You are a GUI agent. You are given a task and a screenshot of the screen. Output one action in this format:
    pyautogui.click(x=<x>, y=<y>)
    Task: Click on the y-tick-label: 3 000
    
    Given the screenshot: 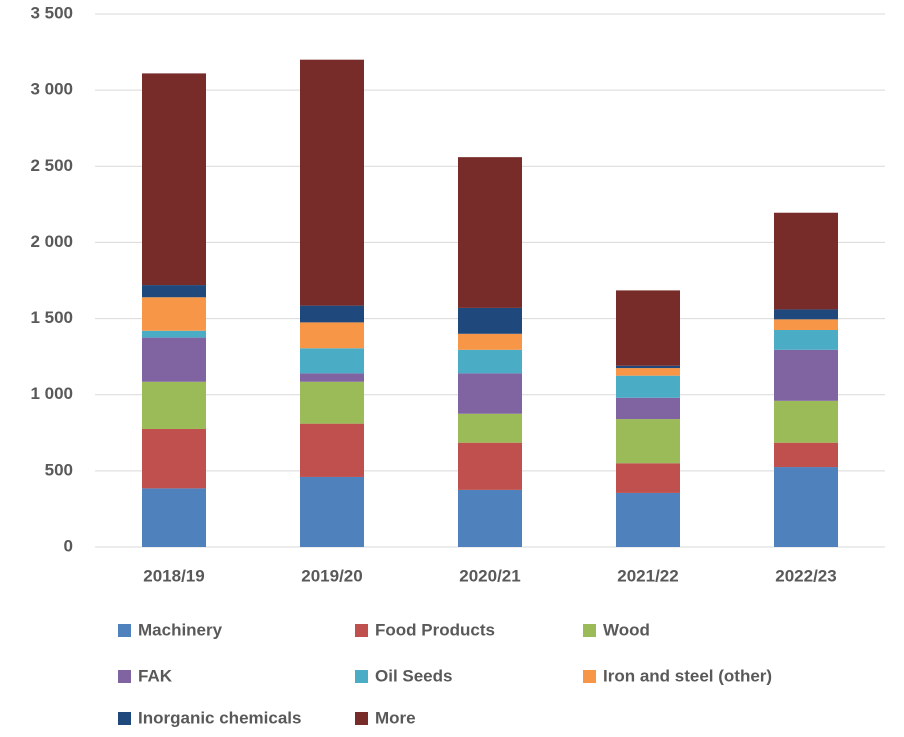 What is the action you would take?
    pyautogui.click(x=51, y=89)
    